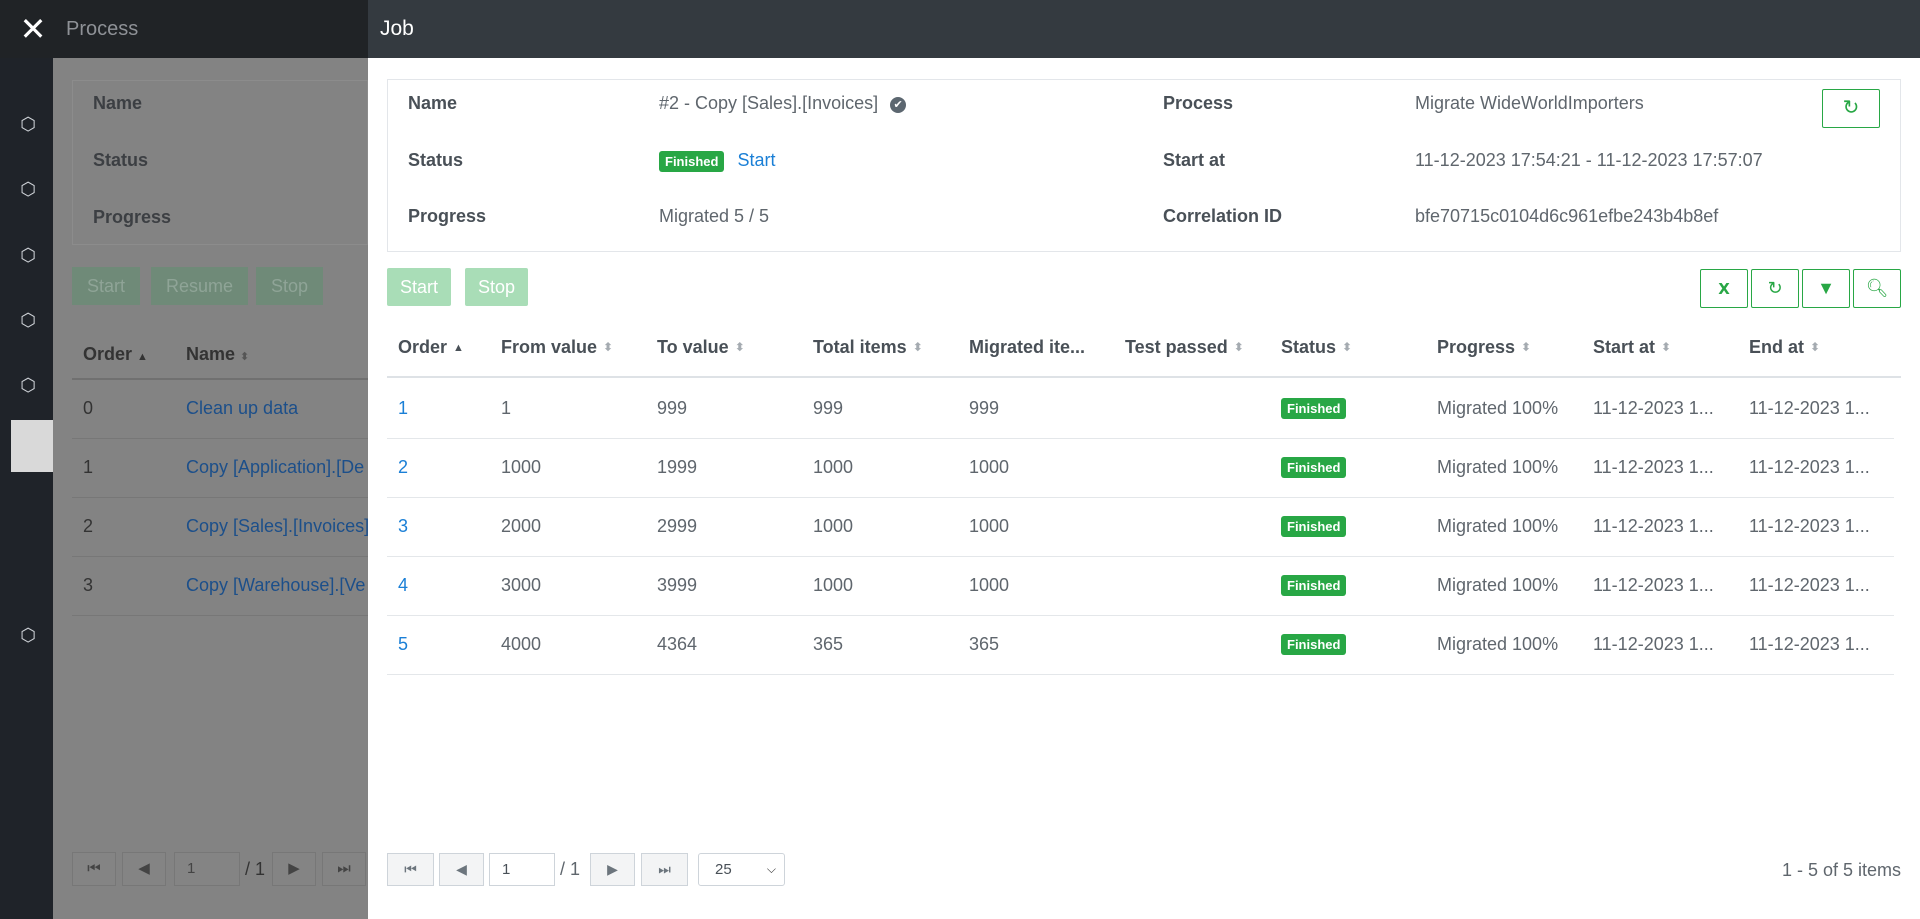 This screenshot has width=1920, height=919. I want to click on bg-stop-button: Stop, so click(290, 286).